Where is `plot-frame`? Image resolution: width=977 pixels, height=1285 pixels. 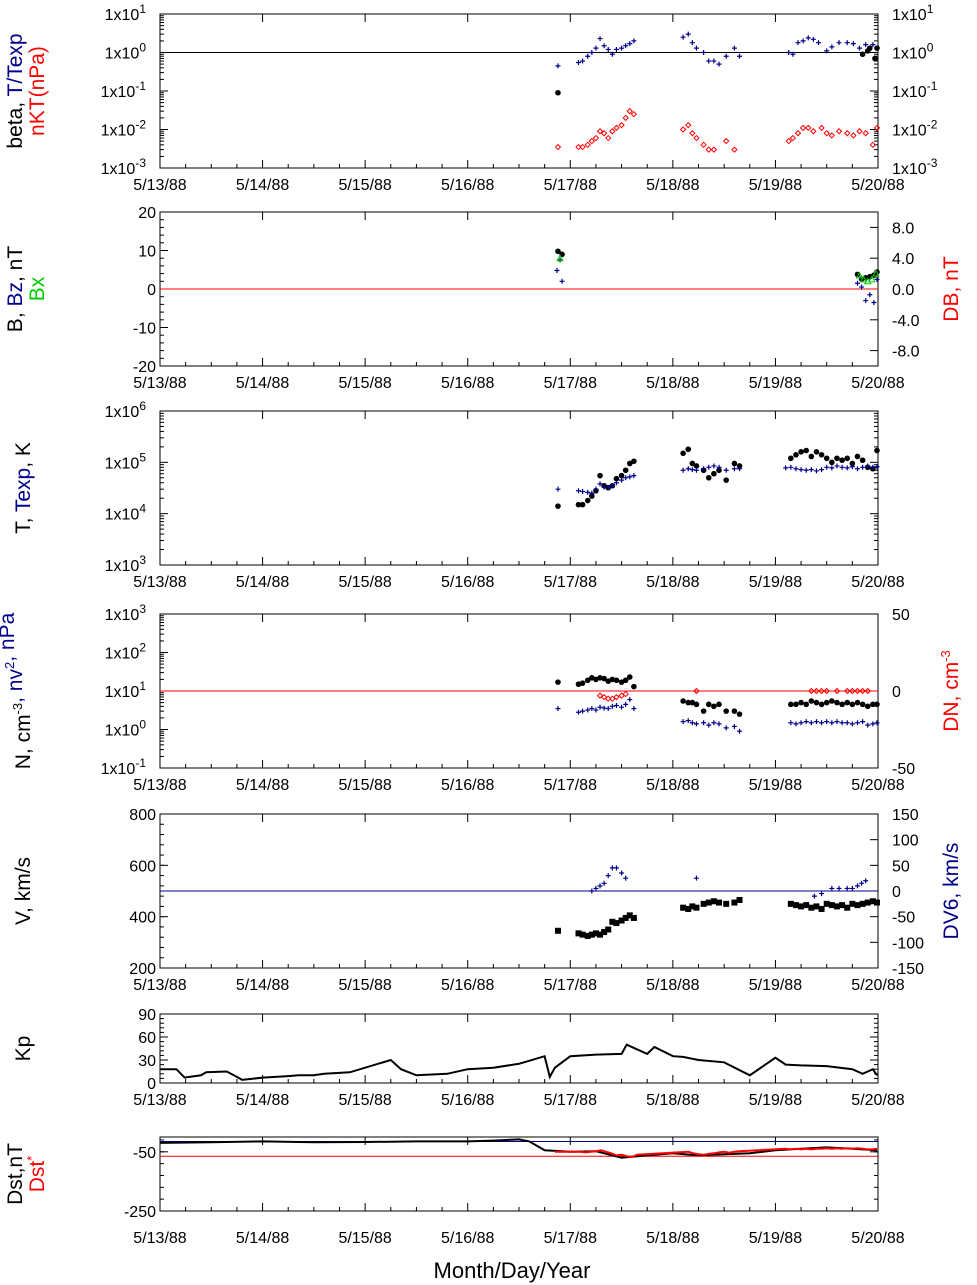 plot-frame is located at coordinates (519, 1048).